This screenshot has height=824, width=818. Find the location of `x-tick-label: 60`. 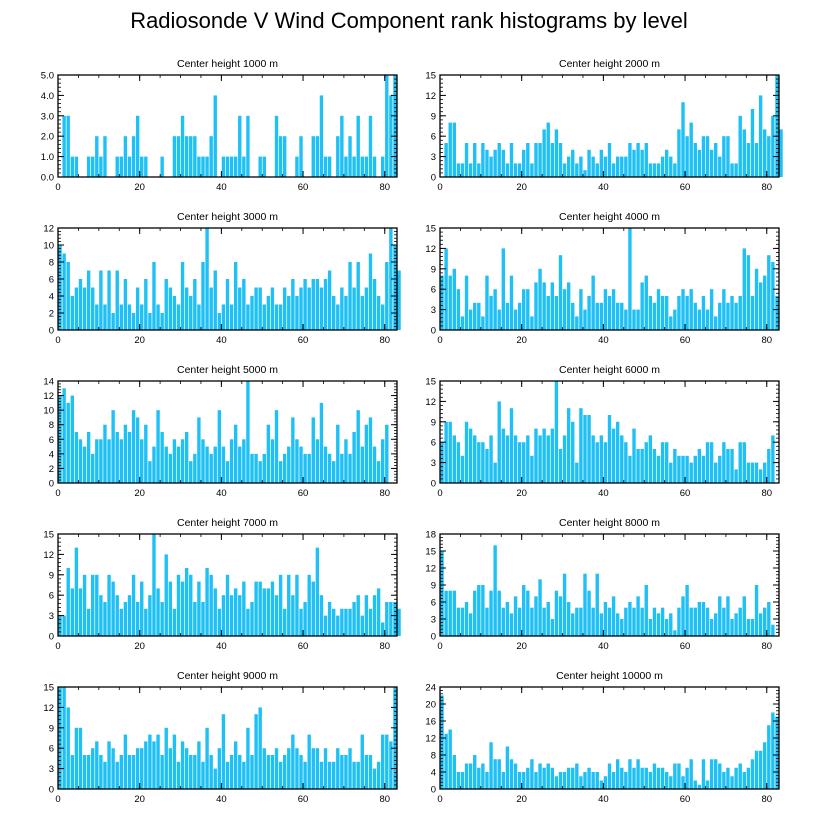

x-tick-label: 60 is located at coordinates (685, 187).